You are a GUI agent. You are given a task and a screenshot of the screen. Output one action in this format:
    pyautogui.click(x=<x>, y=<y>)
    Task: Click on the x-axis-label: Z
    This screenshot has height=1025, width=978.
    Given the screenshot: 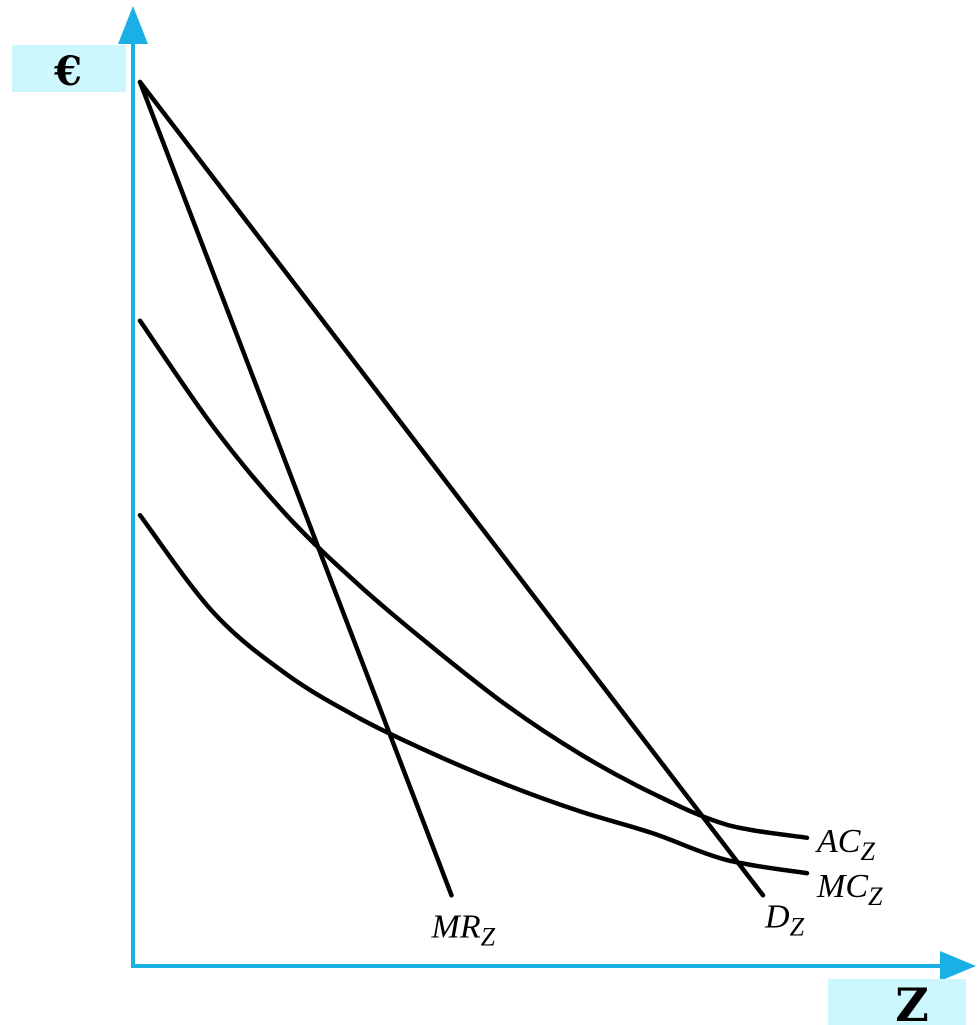 What is the action you would take?
    pyautogui.click(x=912, y=1001)
    